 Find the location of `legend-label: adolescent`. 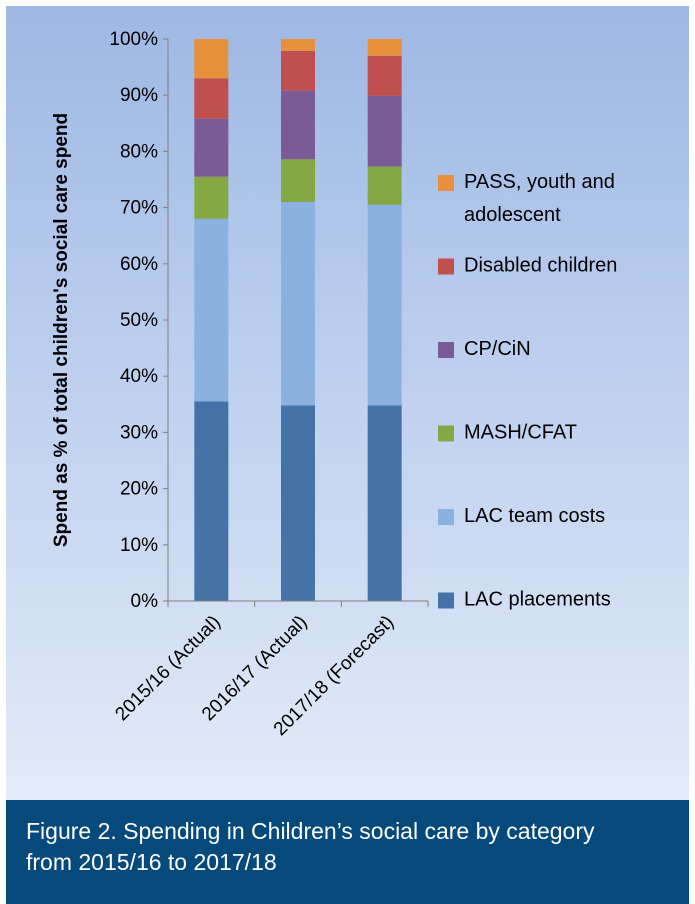

legend-label: adolescent is located at coordinates (512, 215).